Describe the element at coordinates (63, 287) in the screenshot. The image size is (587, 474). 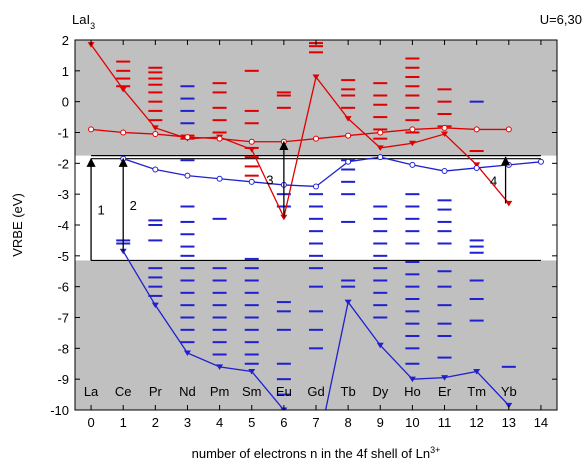
I see `y-tick-label: -6` at that location.